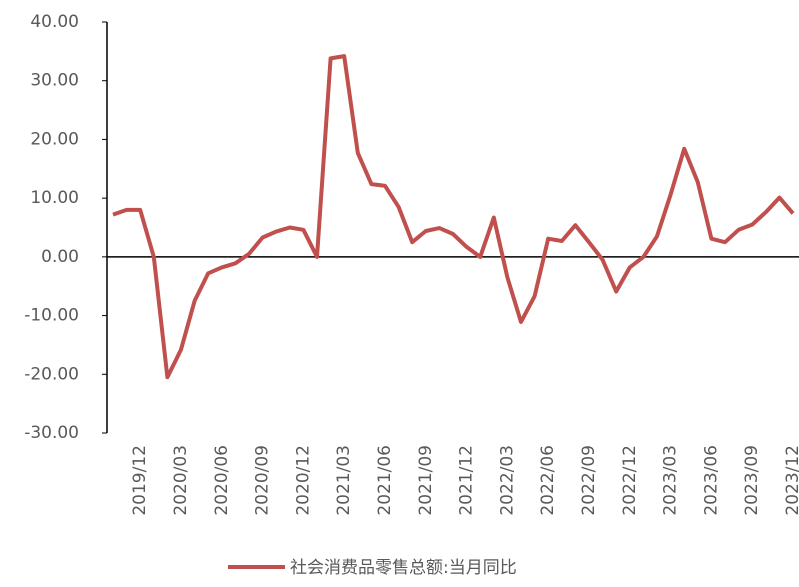 The height and width of the screenshot is (587, 799). Describe the element at coordinates (548, 480) in the screenshot. I see `x-tick-label: 2022/06` at that location.